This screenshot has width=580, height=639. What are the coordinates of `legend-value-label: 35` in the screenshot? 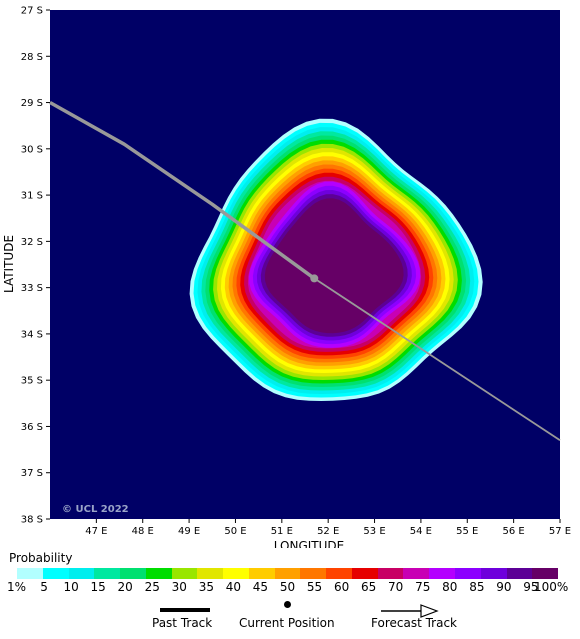 It's located at (206, 587).